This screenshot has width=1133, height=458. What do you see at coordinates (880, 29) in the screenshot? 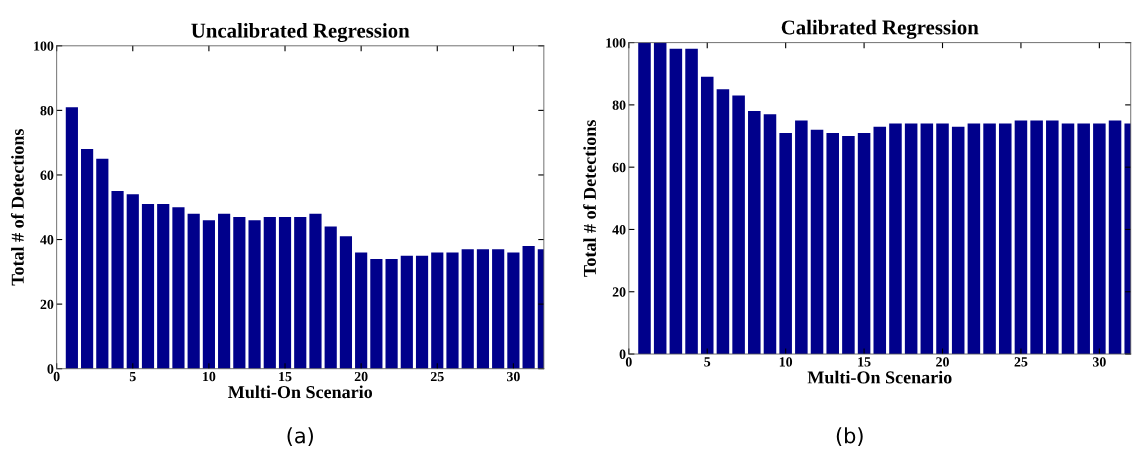
I see `chart-title: Calibrated Regression` at bounding box center [880, 29].